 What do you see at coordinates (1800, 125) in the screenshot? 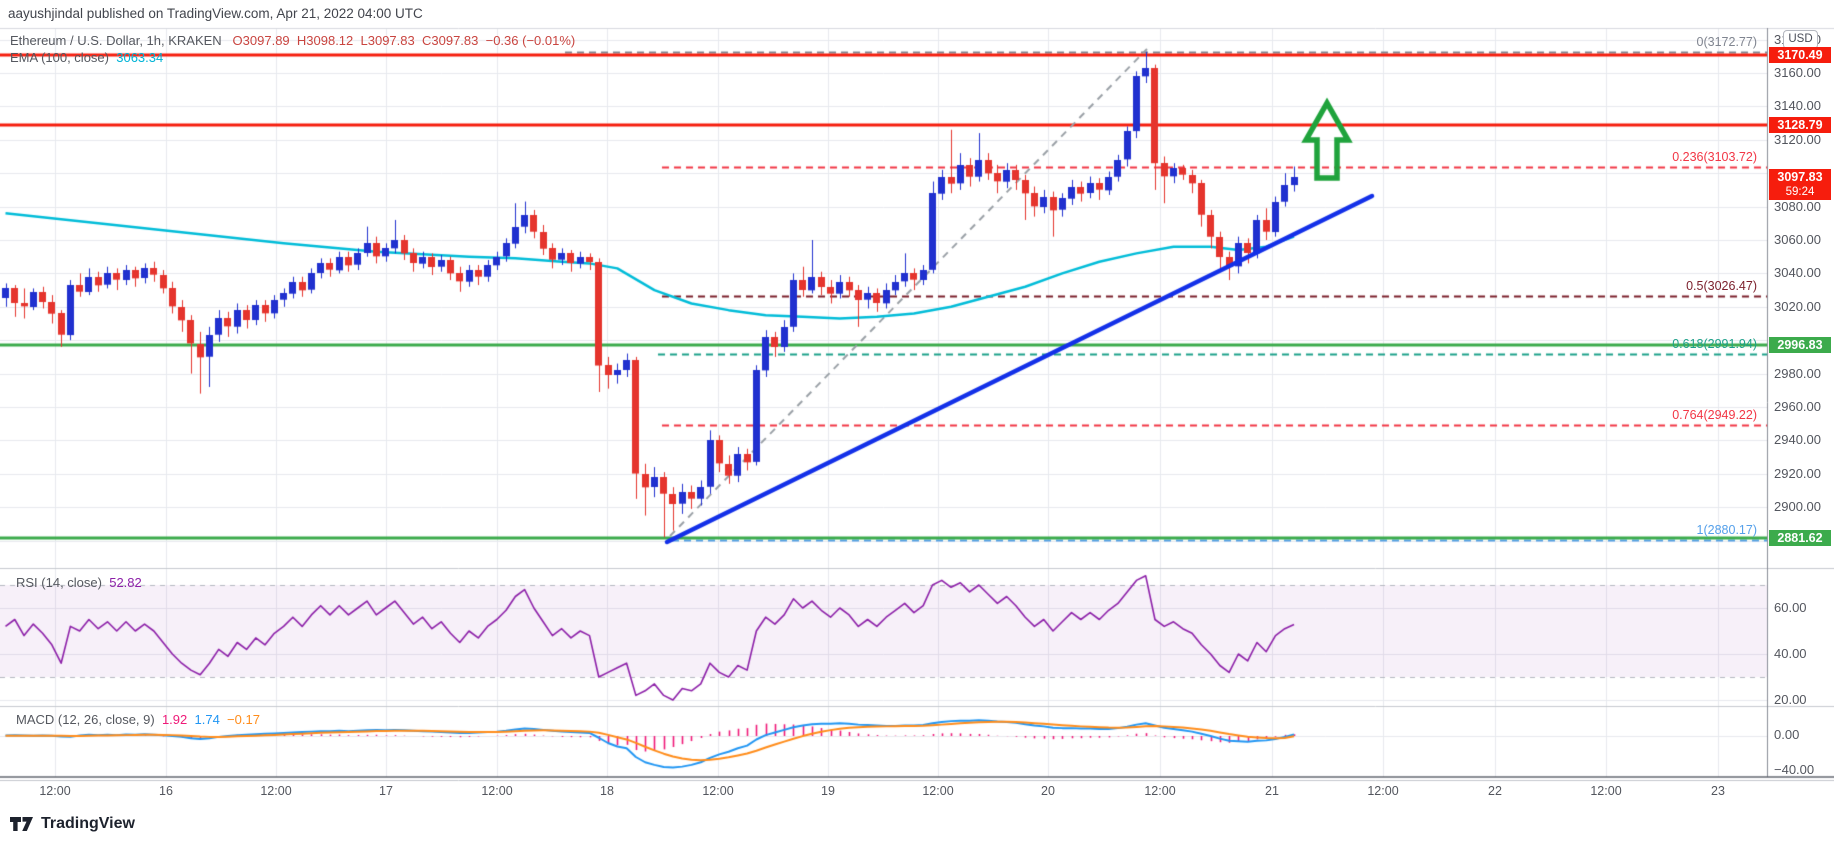
I see `price-axis-badge: 3128.79` at bounding box center [1800, 125].